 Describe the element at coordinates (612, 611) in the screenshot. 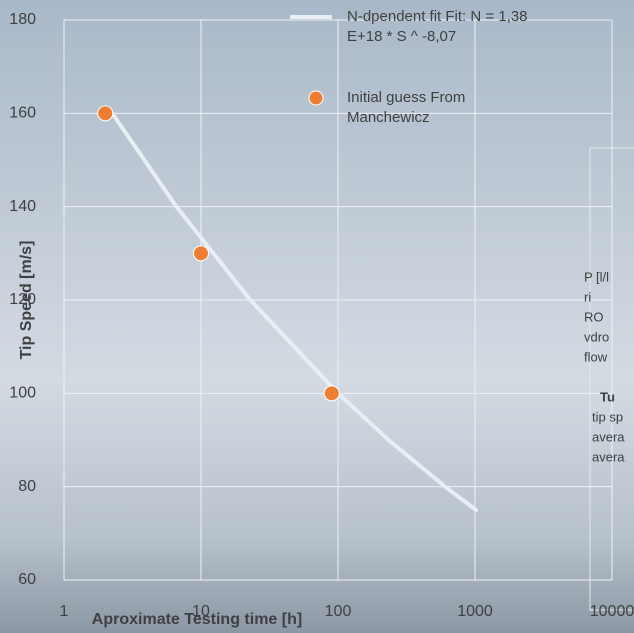

I see `x-tick-label: 10000` at that location.